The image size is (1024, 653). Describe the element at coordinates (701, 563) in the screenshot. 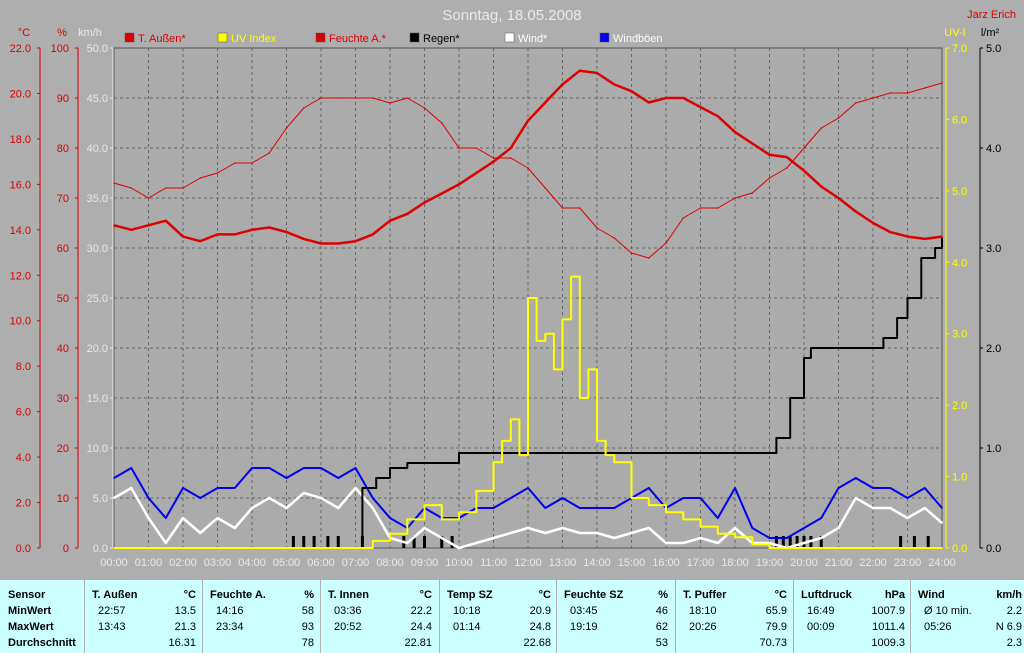

I see `x-tick-label: 17:00` at that location.